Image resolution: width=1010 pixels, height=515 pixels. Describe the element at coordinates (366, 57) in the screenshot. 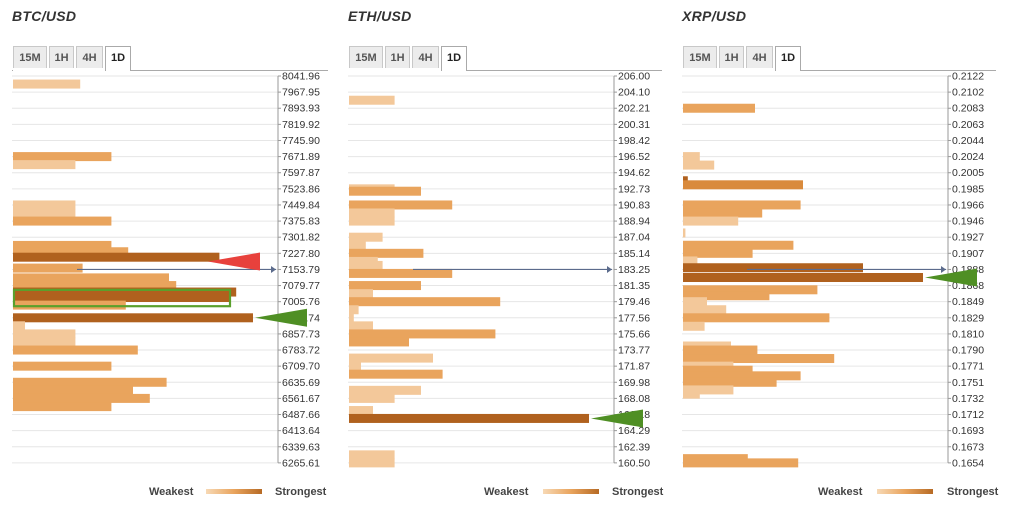

I see `eth-tab-15m: 15M` at that location.